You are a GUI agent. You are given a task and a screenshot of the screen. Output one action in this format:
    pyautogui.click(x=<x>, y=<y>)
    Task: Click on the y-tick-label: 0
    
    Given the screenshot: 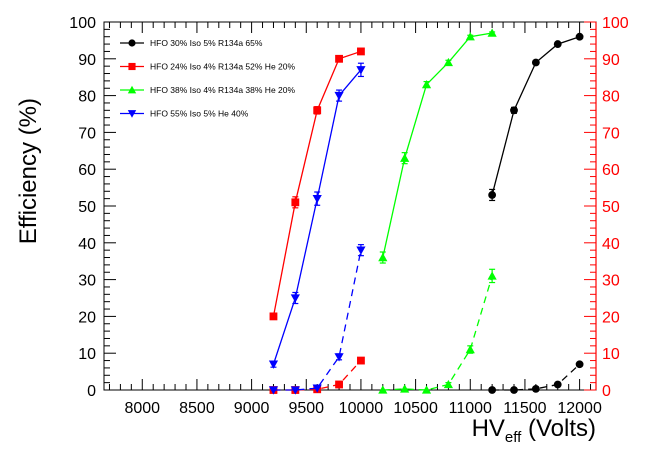 What is the action you would take?
    pyautogui.click(x=91, y=391)
    